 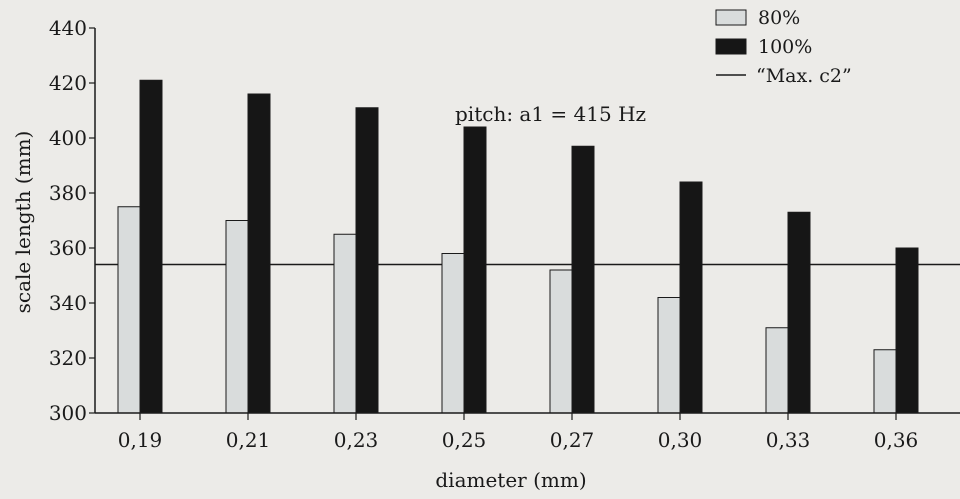 What do you see at coordinates (464, 440) in the screenshot?
I see `x-tick-label-3: 0,25` at bounding box center [464, 440].